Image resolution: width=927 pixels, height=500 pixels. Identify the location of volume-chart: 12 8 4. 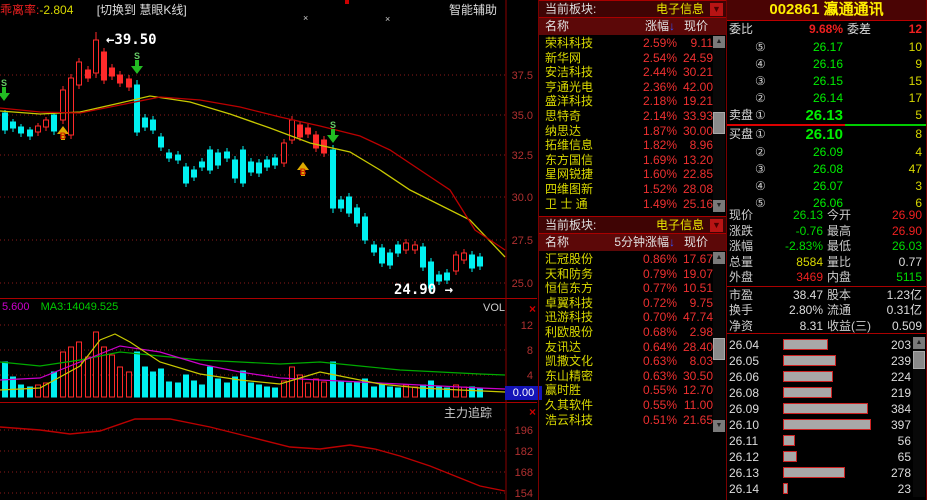
(268, 350).